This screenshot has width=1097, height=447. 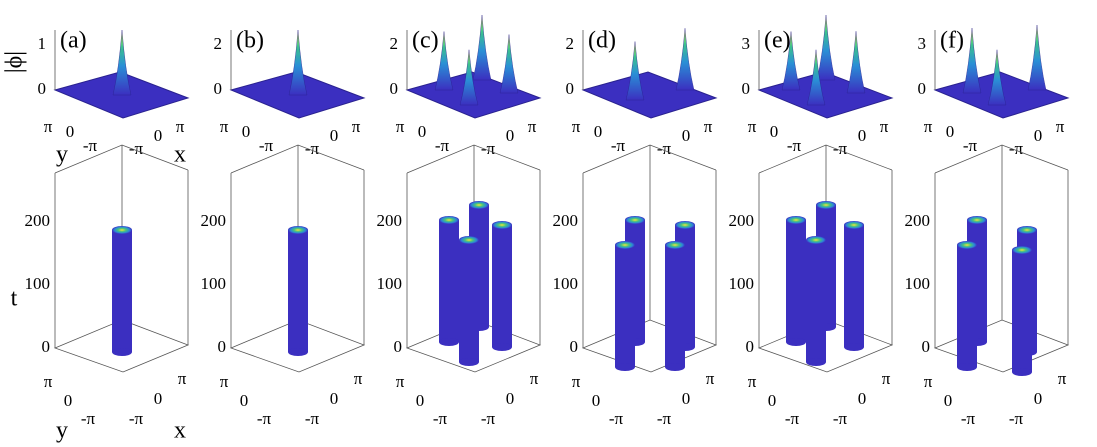 I want to click on z-tick-label: 3, so click(x=746, y=43).